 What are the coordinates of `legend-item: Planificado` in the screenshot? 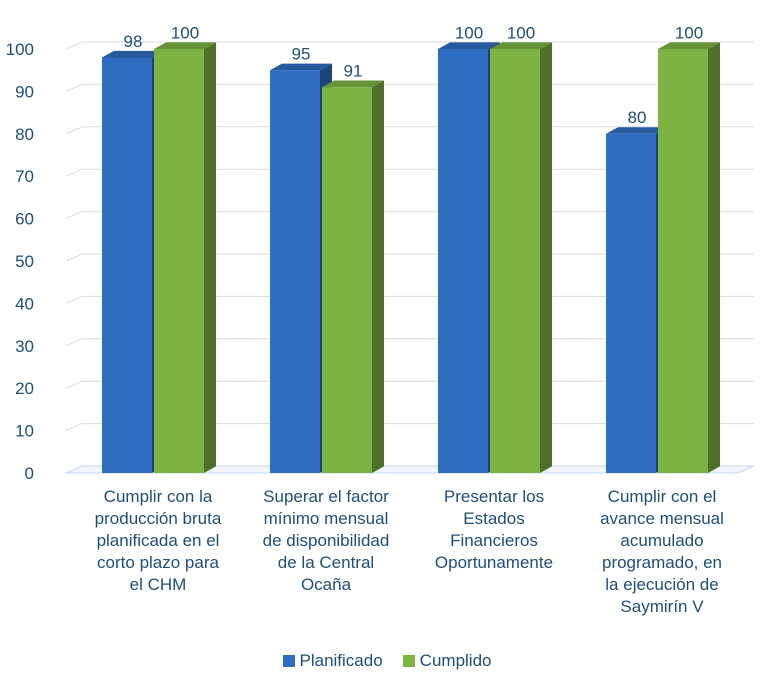 It's located at (332, 661).